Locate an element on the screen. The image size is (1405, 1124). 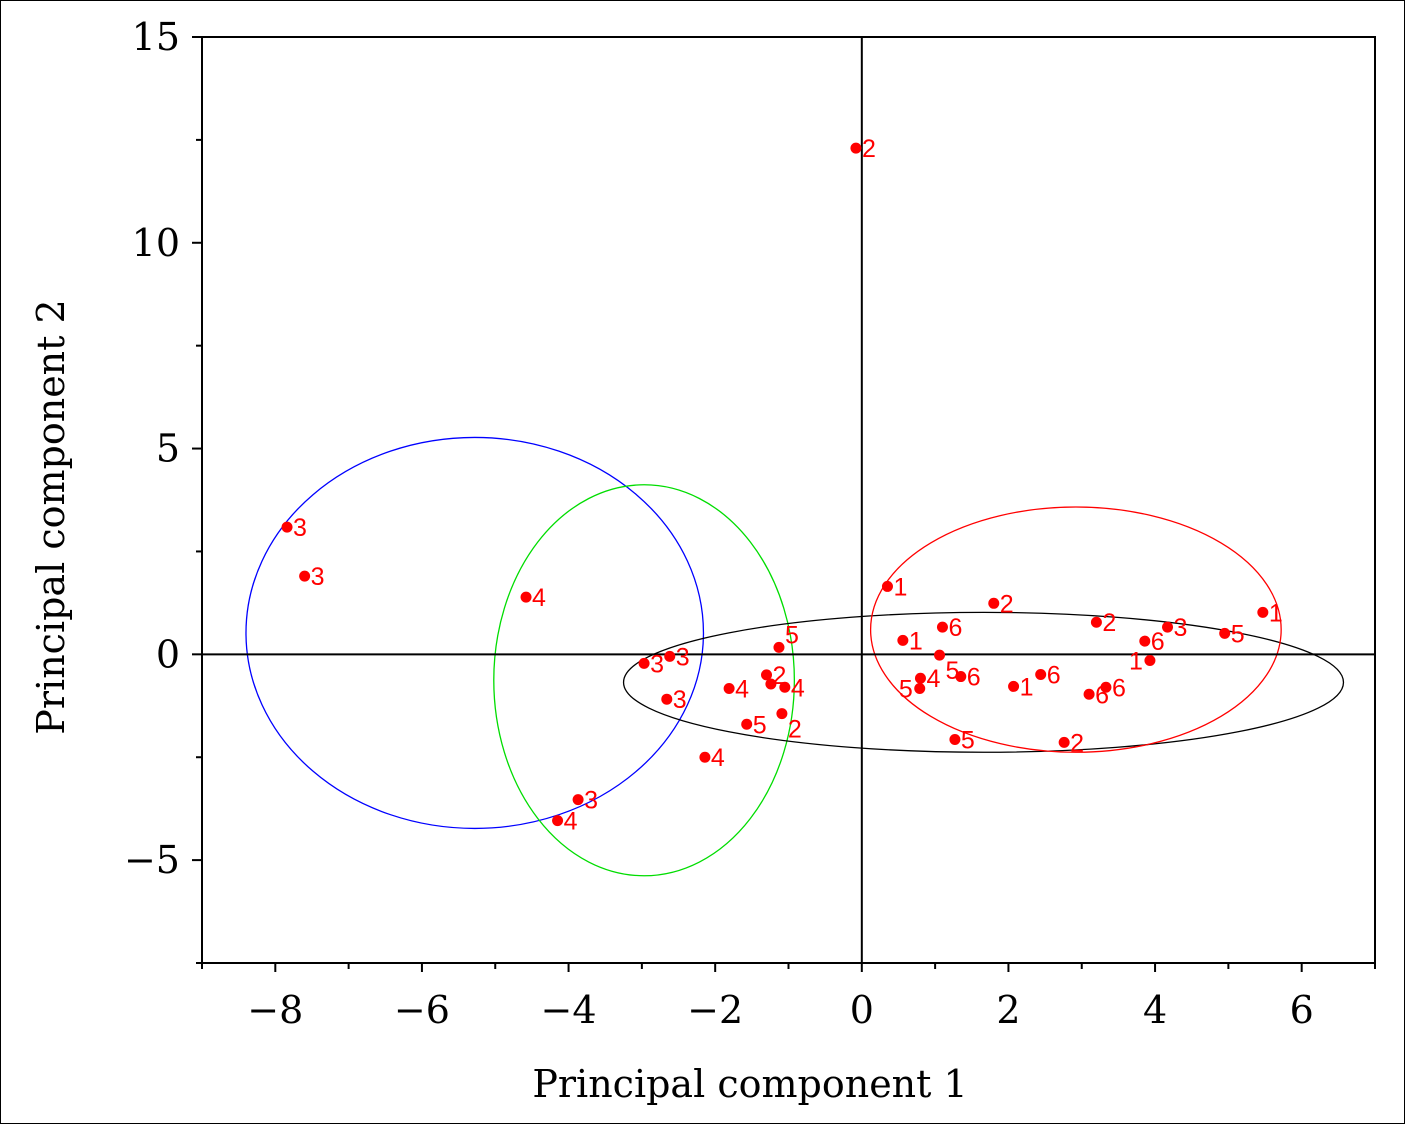
y-axis-label: Principal component 2 is located at coordinates (51, 516).